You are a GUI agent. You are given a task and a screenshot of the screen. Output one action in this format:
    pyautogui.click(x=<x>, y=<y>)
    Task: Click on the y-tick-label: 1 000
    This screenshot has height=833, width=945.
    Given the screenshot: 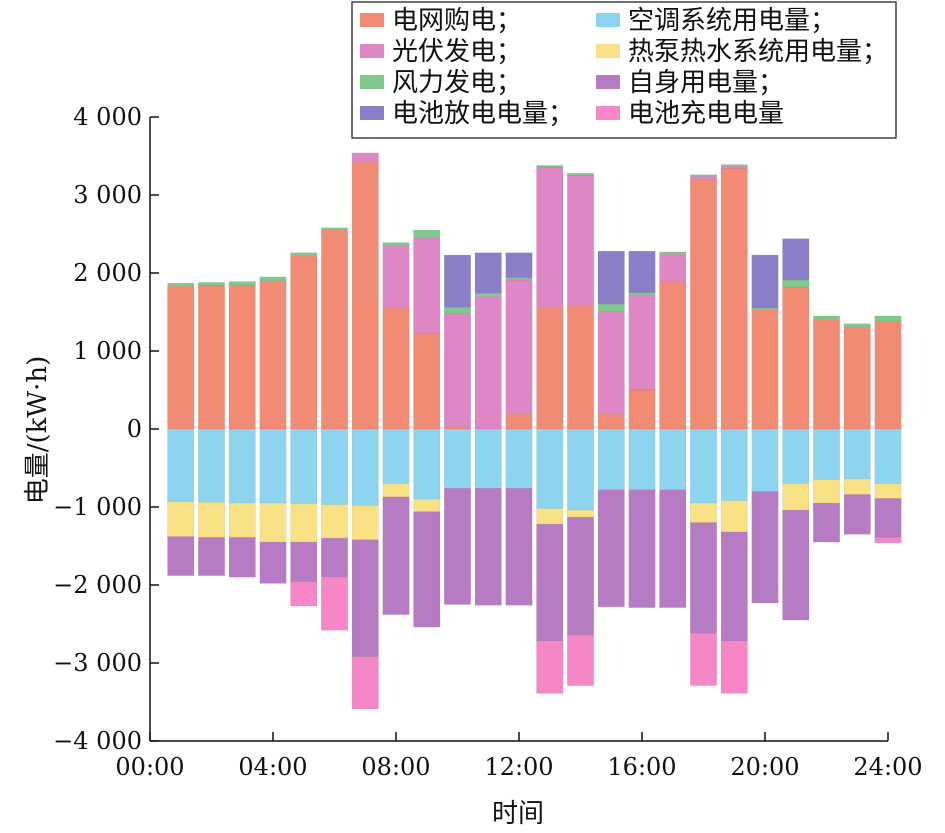 What is the action you would take?
    pyautogui.click(x=107, y=351)
    